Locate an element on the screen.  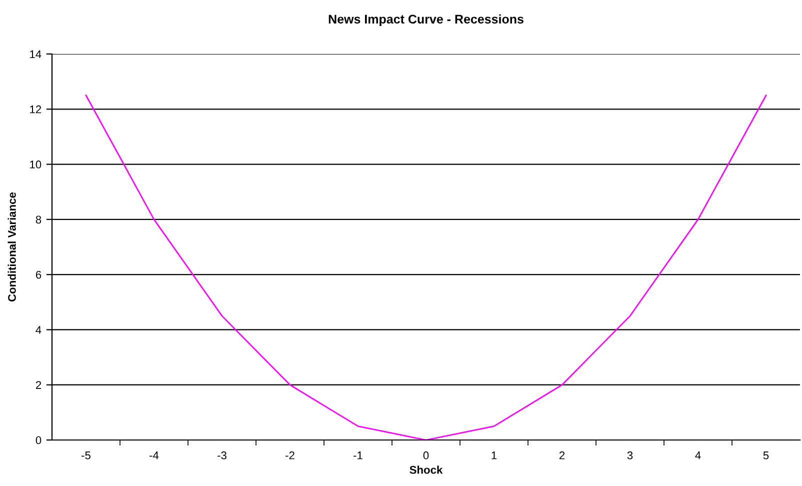
x-tick-label: 5 is located at coordinates (766, 456).